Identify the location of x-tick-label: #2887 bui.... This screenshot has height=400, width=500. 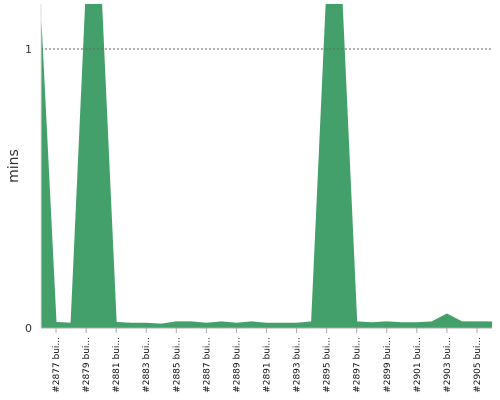
(207, 365).